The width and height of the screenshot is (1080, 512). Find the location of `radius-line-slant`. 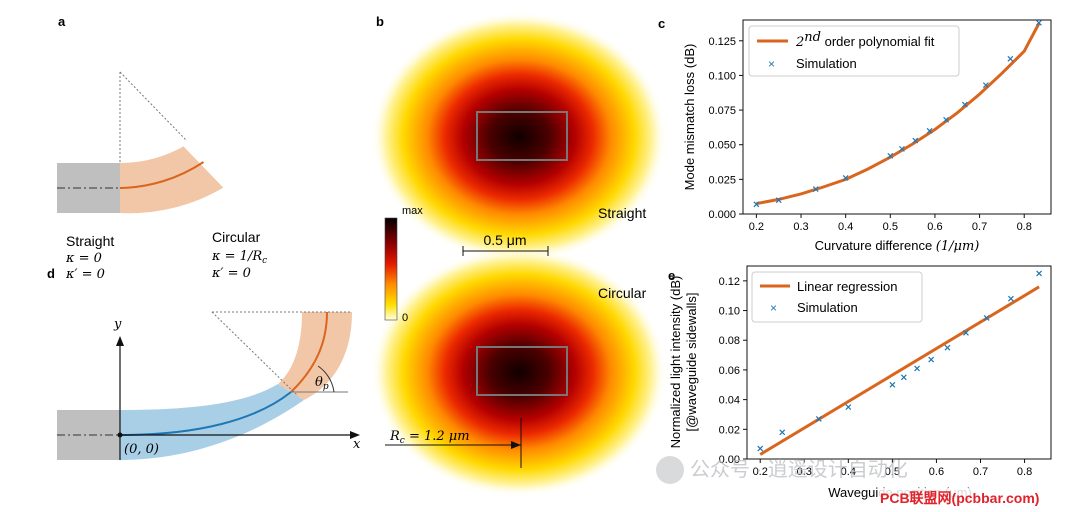

radius-line-slant is located at coordinates (255, 354).